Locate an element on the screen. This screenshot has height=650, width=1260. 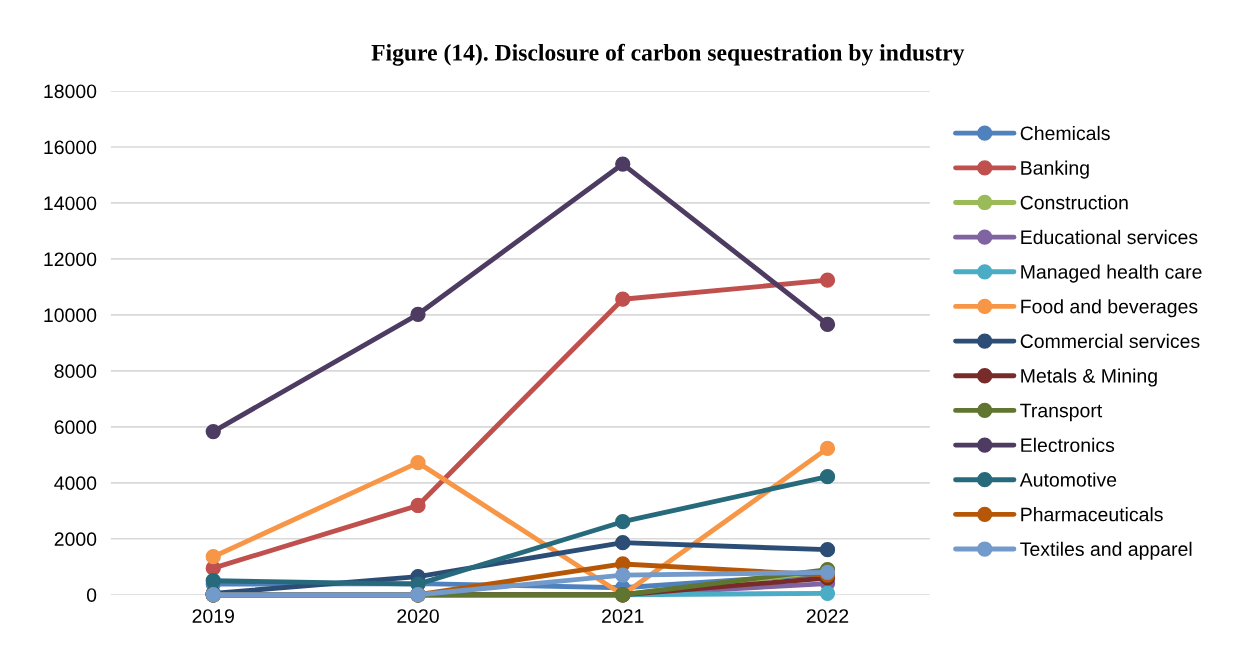
chart-title: Figure (14). Disclosure of carbon sequestration by industry is located at coordinates (668, 54).